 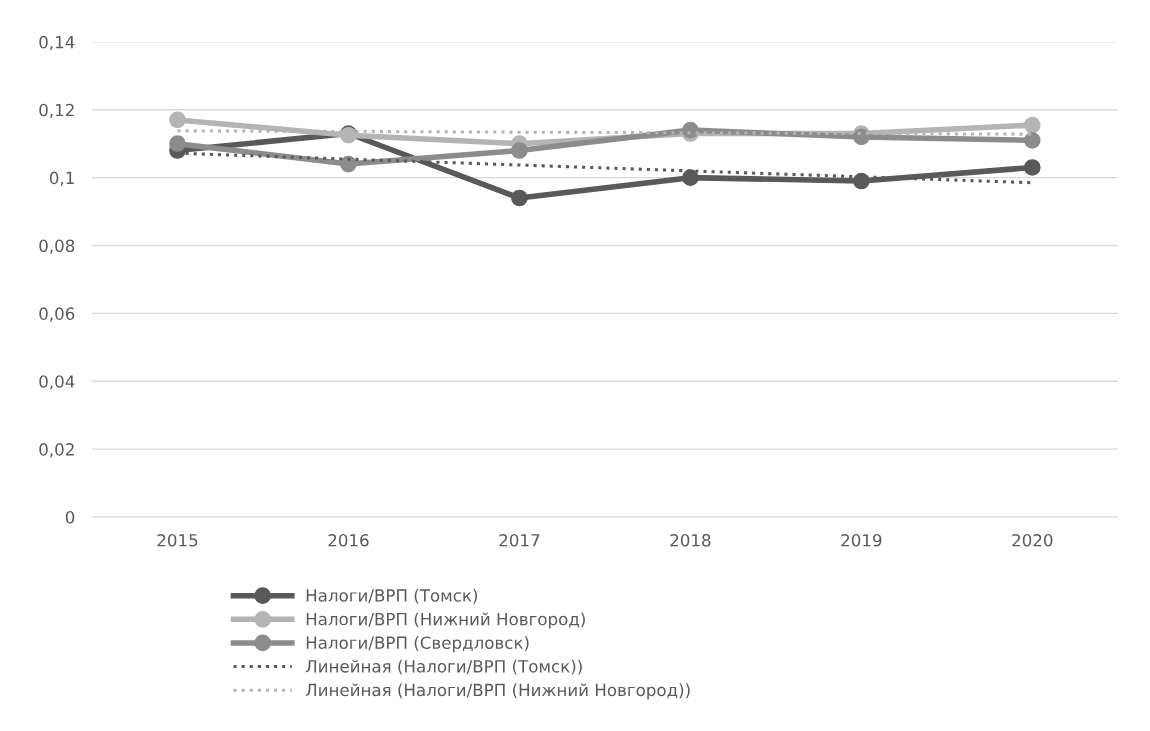 What do you see at coordinates (57, 43) in the screenshot?
I see `y-tick-label: 0,14` at bounding box center [57, 43].